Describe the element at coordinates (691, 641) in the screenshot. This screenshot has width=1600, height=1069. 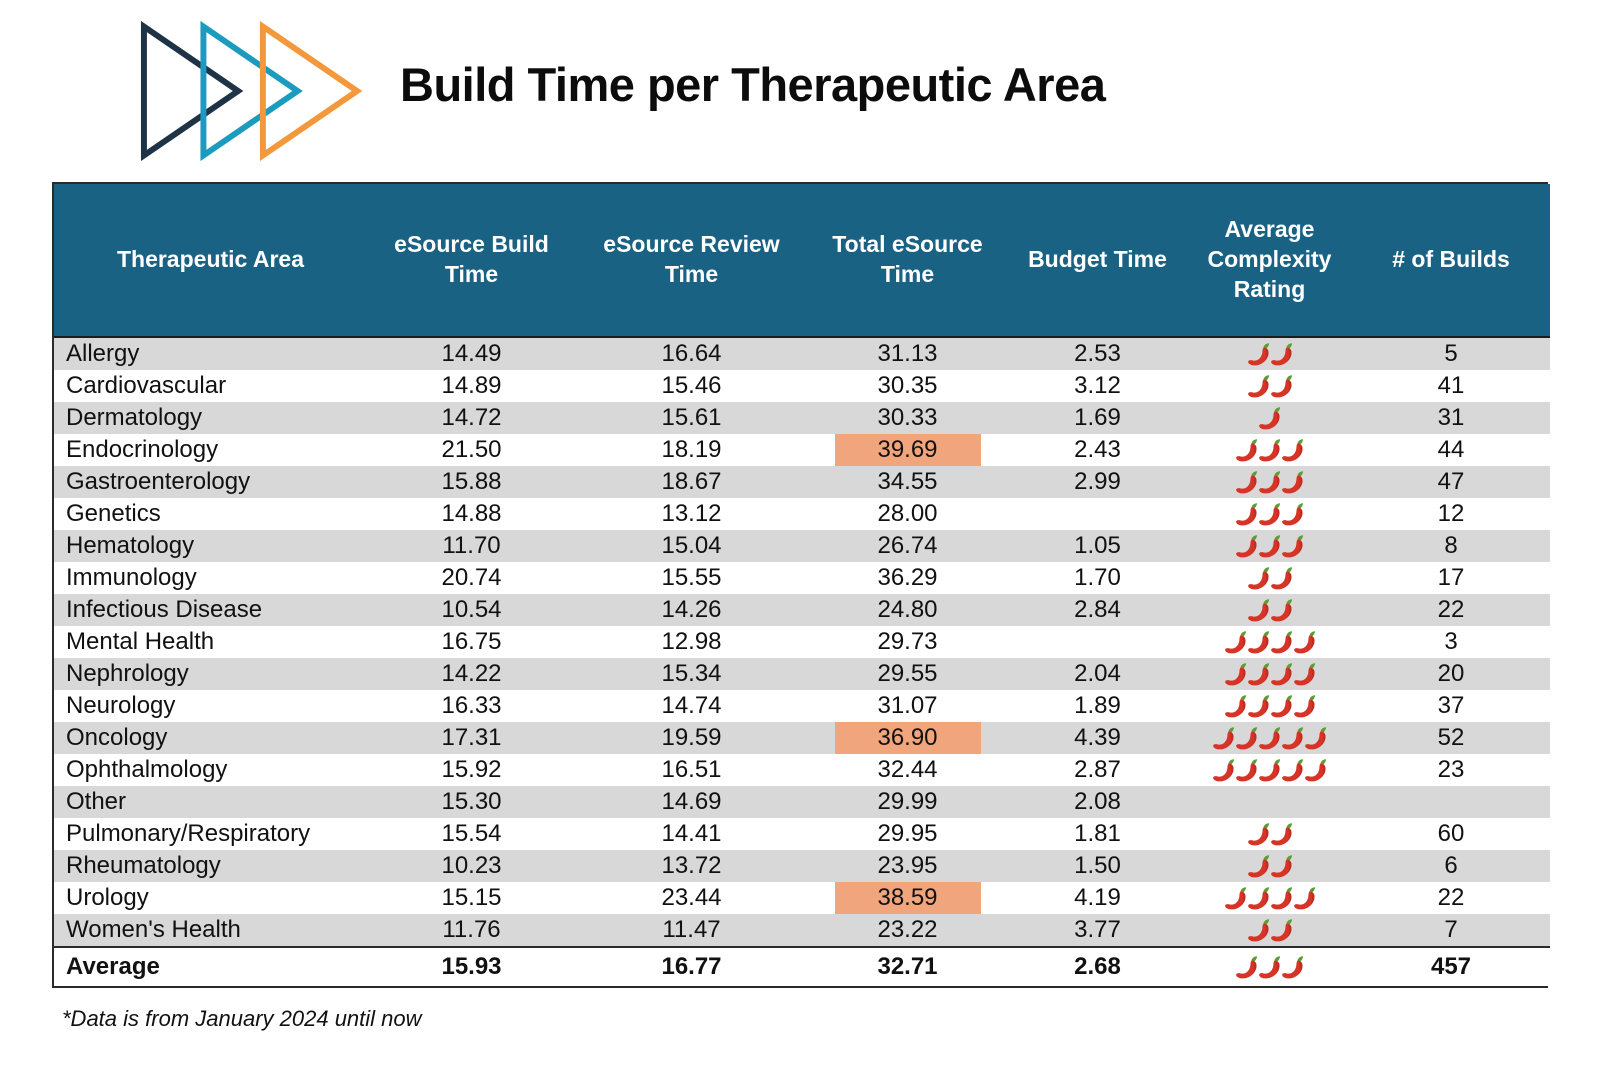
I see `cell-esource-review-time: 12.98` at that location.